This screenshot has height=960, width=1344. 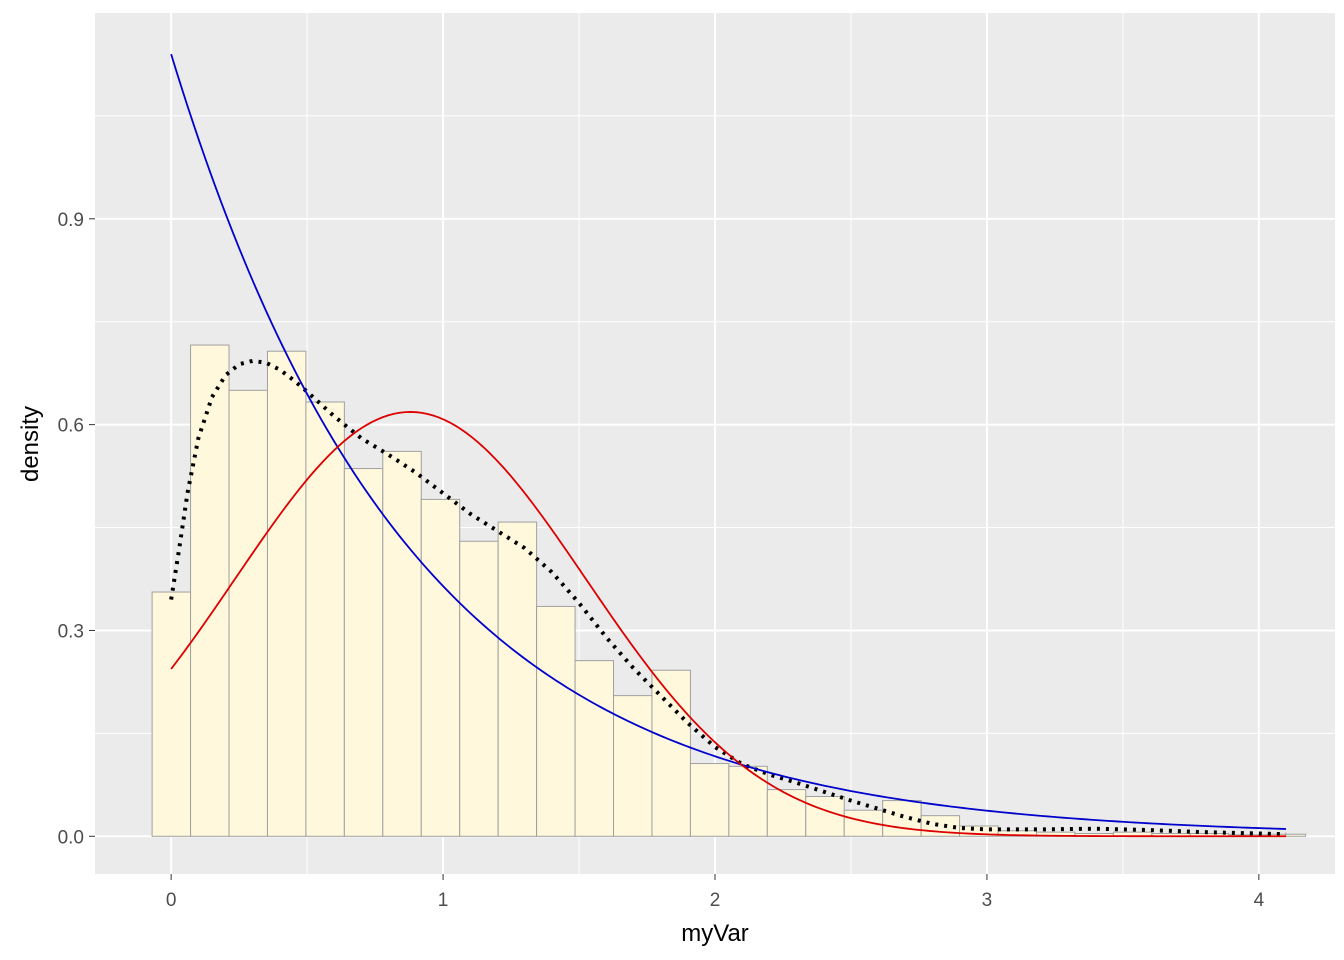 What do you see at coordinates (1259, 900) in the screenshot?
I see `x-tick-label: 4` at bounding box center [1259, 900].